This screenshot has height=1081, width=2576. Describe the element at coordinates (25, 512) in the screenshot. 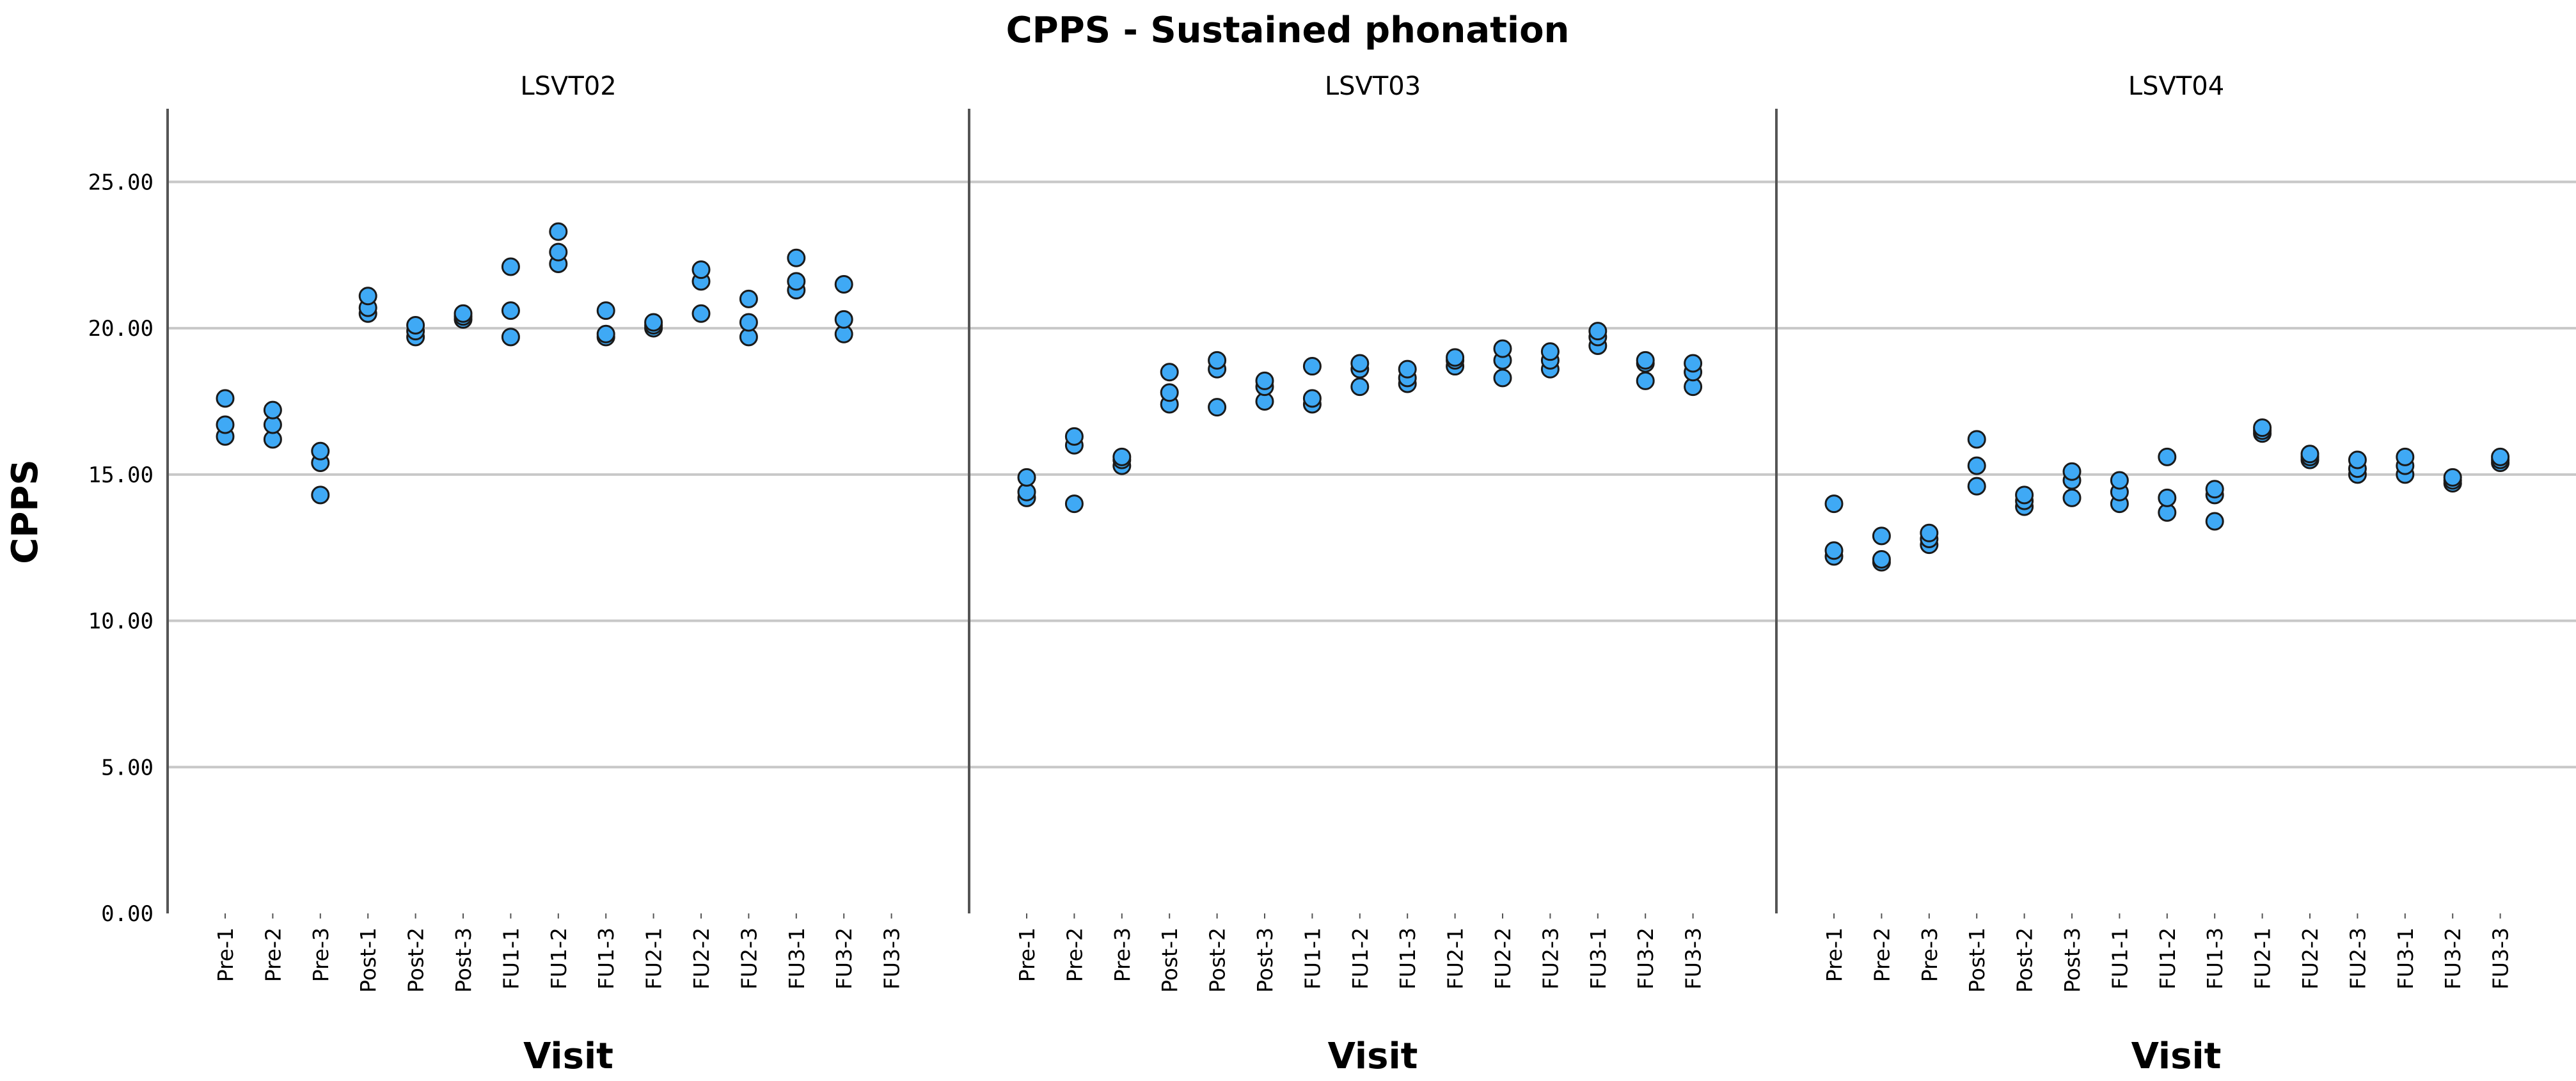

I see `y-axis-label: CPPS` at that location.